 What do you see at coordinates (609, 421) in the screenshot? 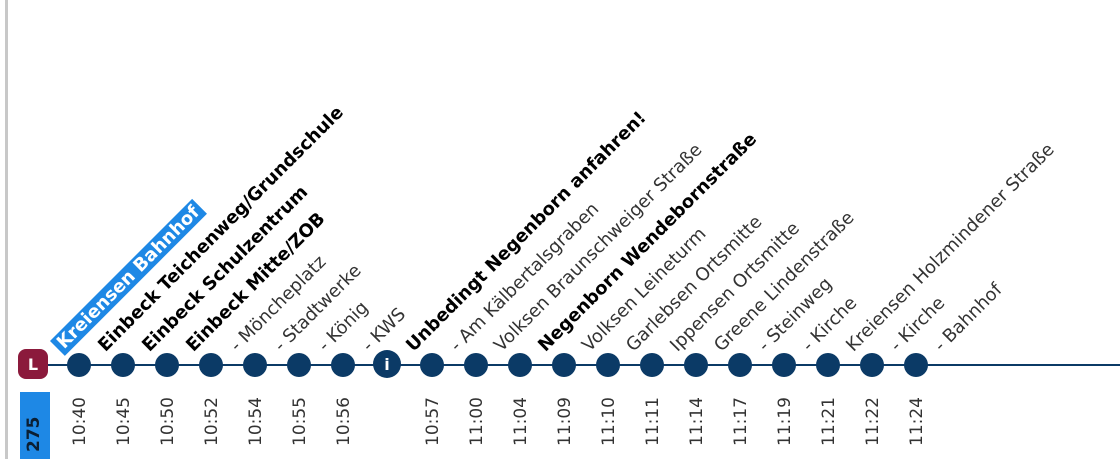
I see `departure-time: 11:10` at bounding box center [609, 421].